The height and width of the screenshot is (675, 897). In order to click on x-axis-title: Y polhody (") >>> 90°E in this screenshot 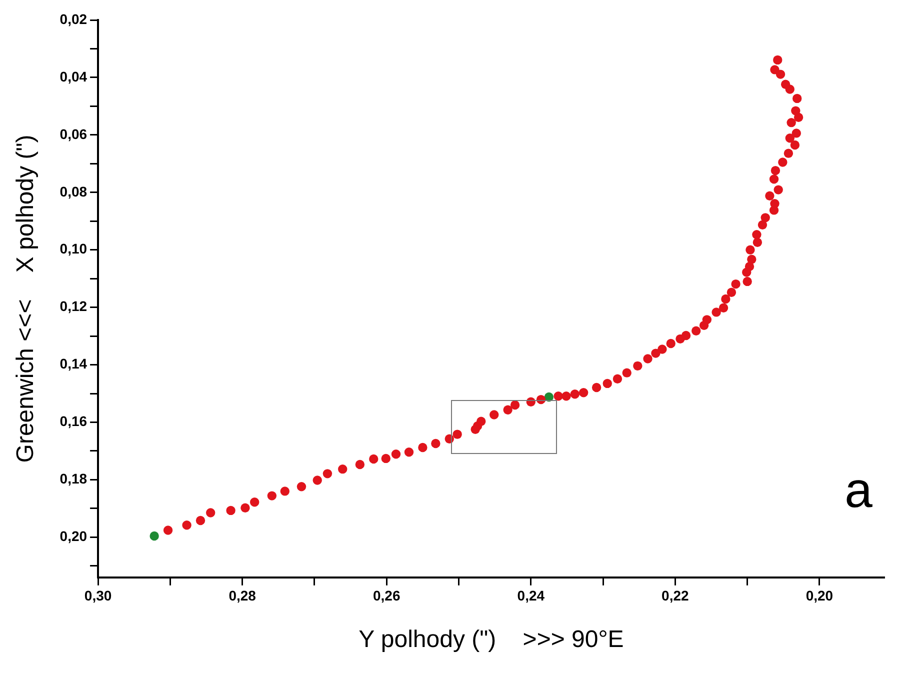, I will do `click(491, 640)`.